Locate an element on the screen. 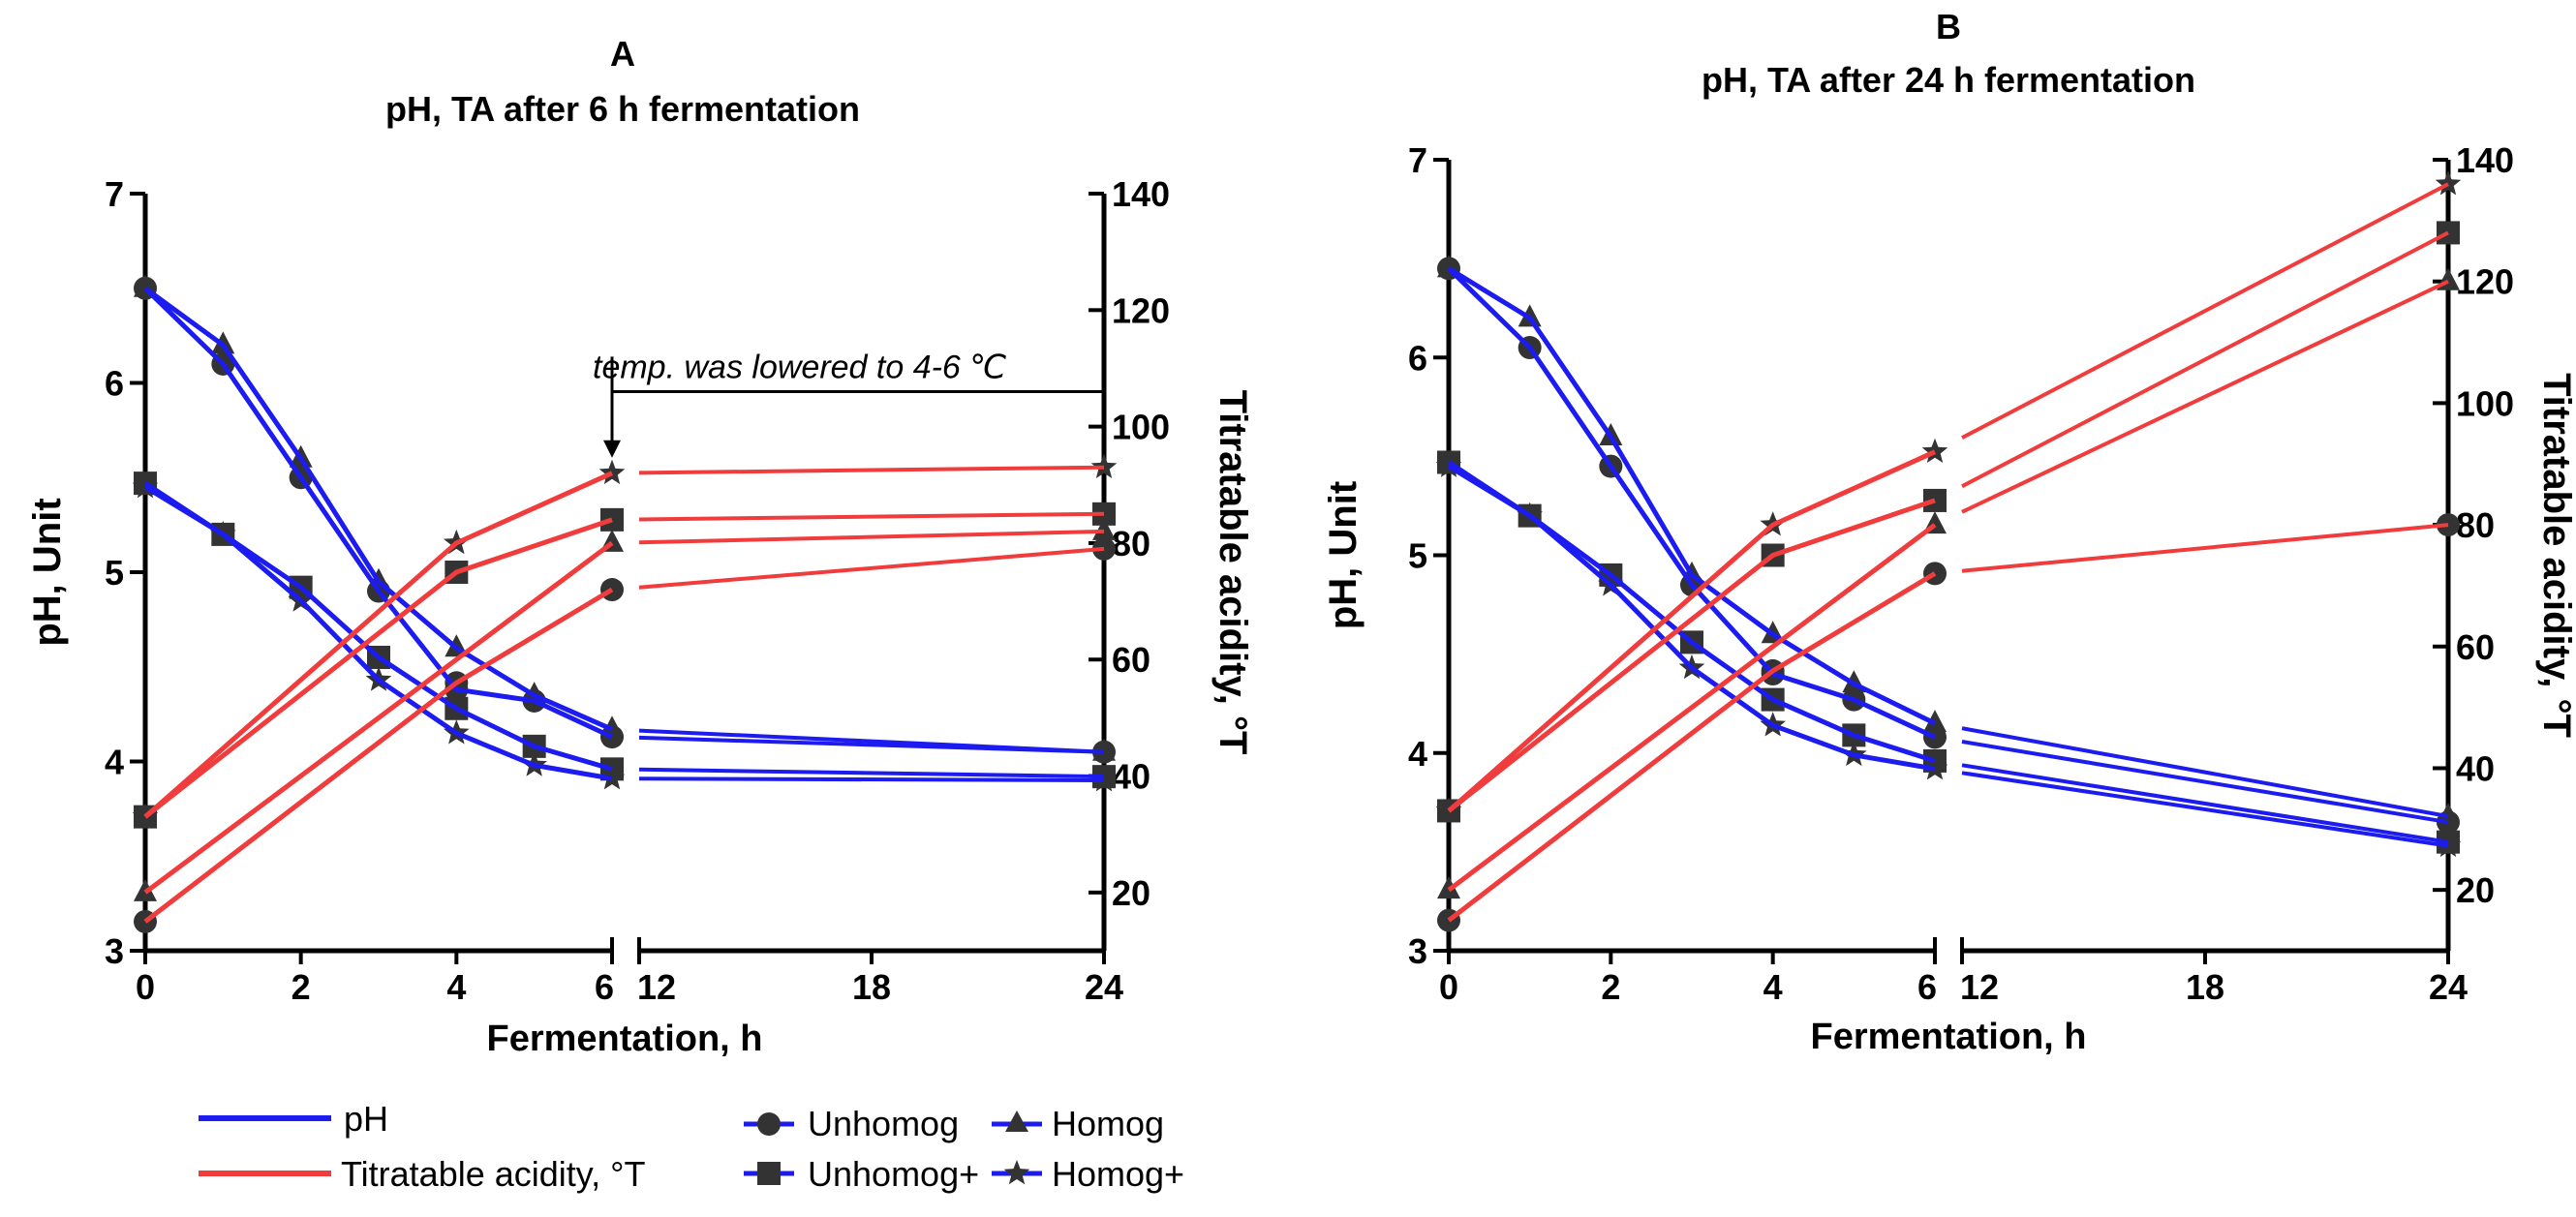 The image size is (2576, 1217). series-line-ph-homog is located at coordinates (1692, 496).